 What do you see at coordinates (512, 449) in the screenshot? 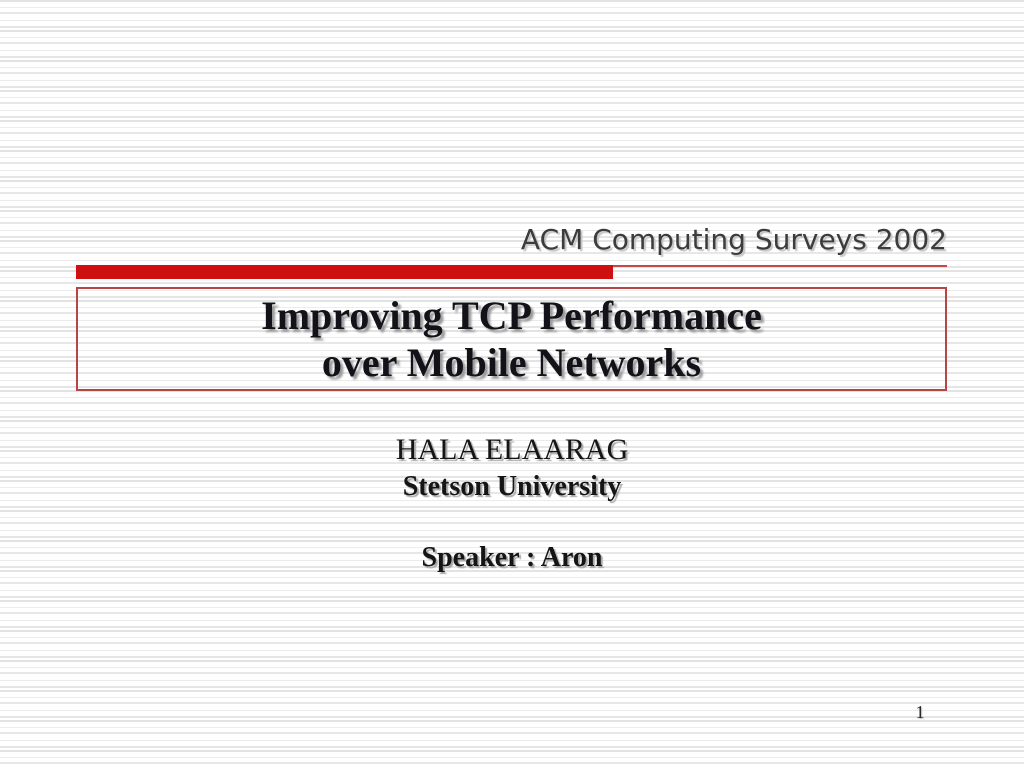
I see `author-name: HALA ELAARAG` at bounding box center [512, 449].